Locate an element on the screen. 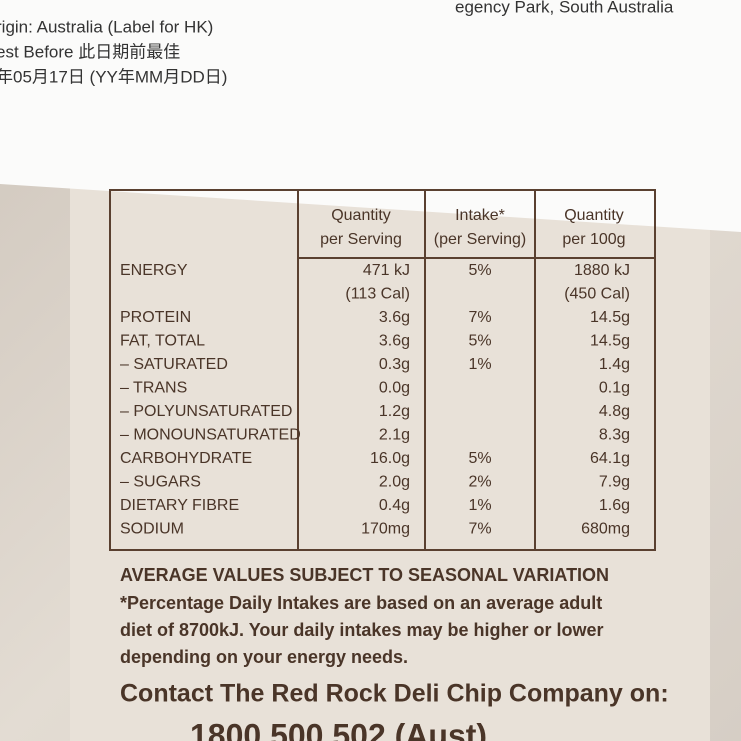 The width and height of the screenshot is (741, 741). per-serving: 0.3g is located at coordinates (394, 364).